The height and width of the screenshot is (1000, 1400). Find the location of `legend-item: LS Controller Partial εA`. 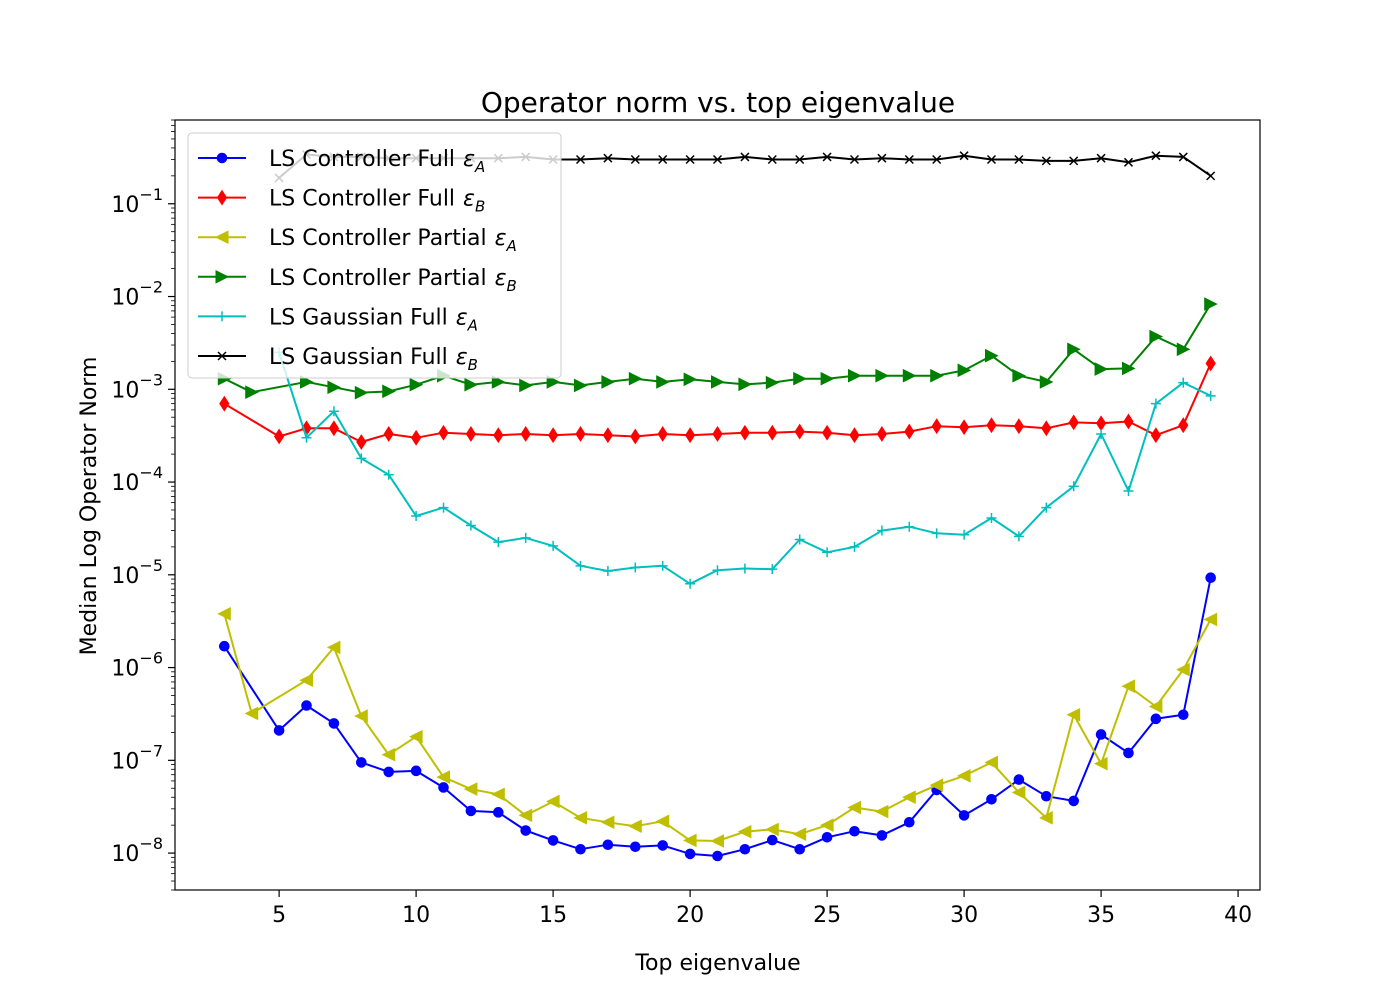

legend-item: LS Controller Partial εA is located at coordinates (357, 240).